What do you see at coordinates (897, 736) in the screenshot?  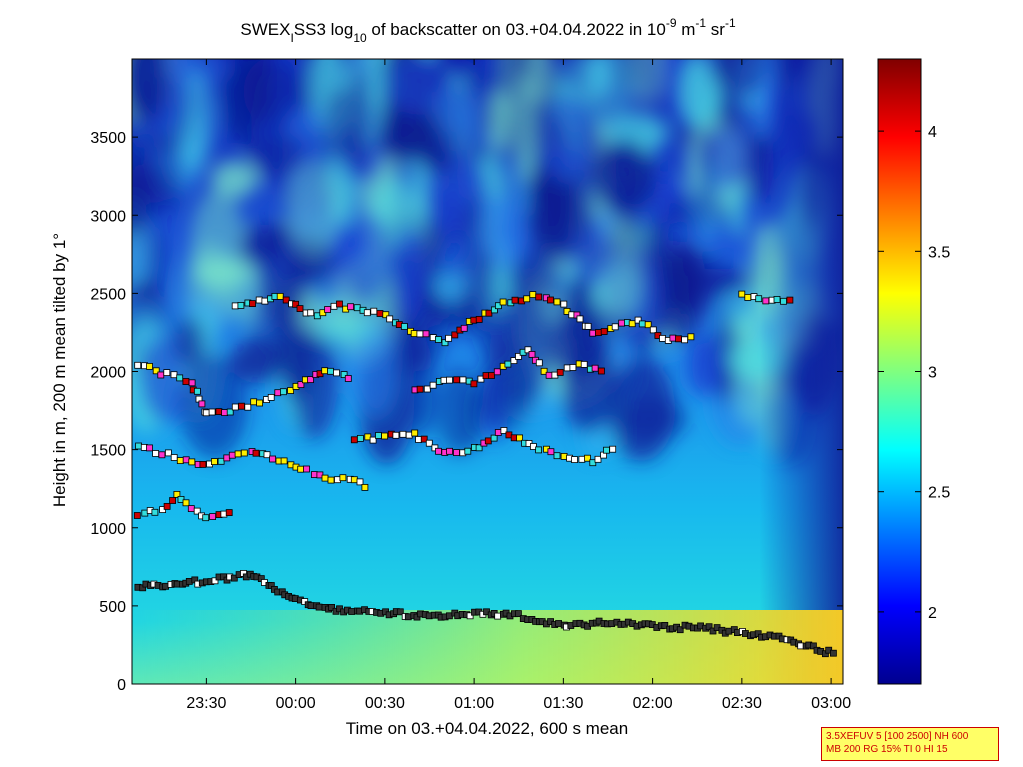 I see `params-line-1: 3.5XEFUV 5 [100 2500] NH 600` at bounding box center [897, 736].